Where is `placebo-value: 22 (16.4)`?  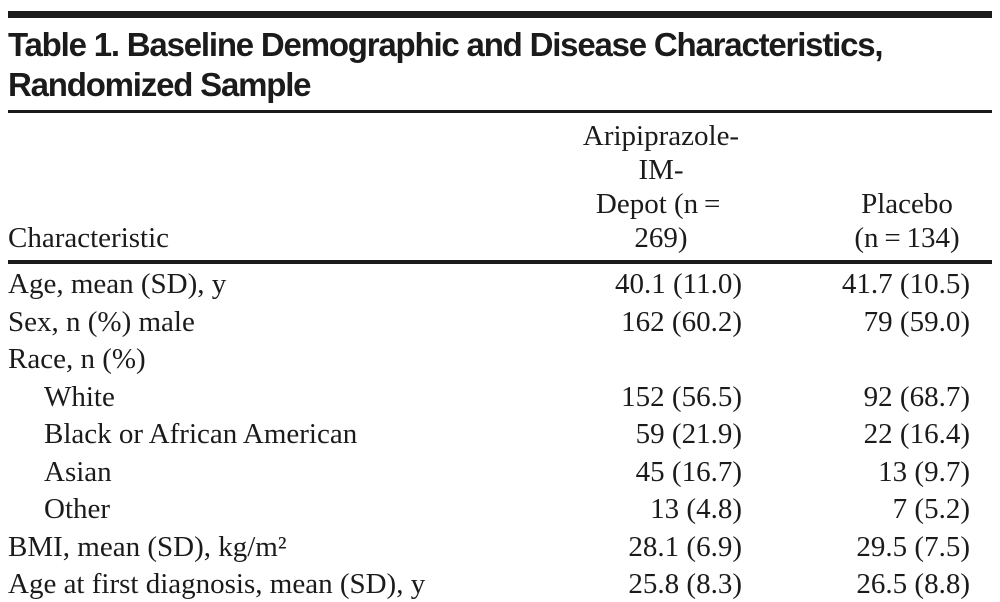 placebo-value: 22 (16.4) is located at coordinates (916, 434).